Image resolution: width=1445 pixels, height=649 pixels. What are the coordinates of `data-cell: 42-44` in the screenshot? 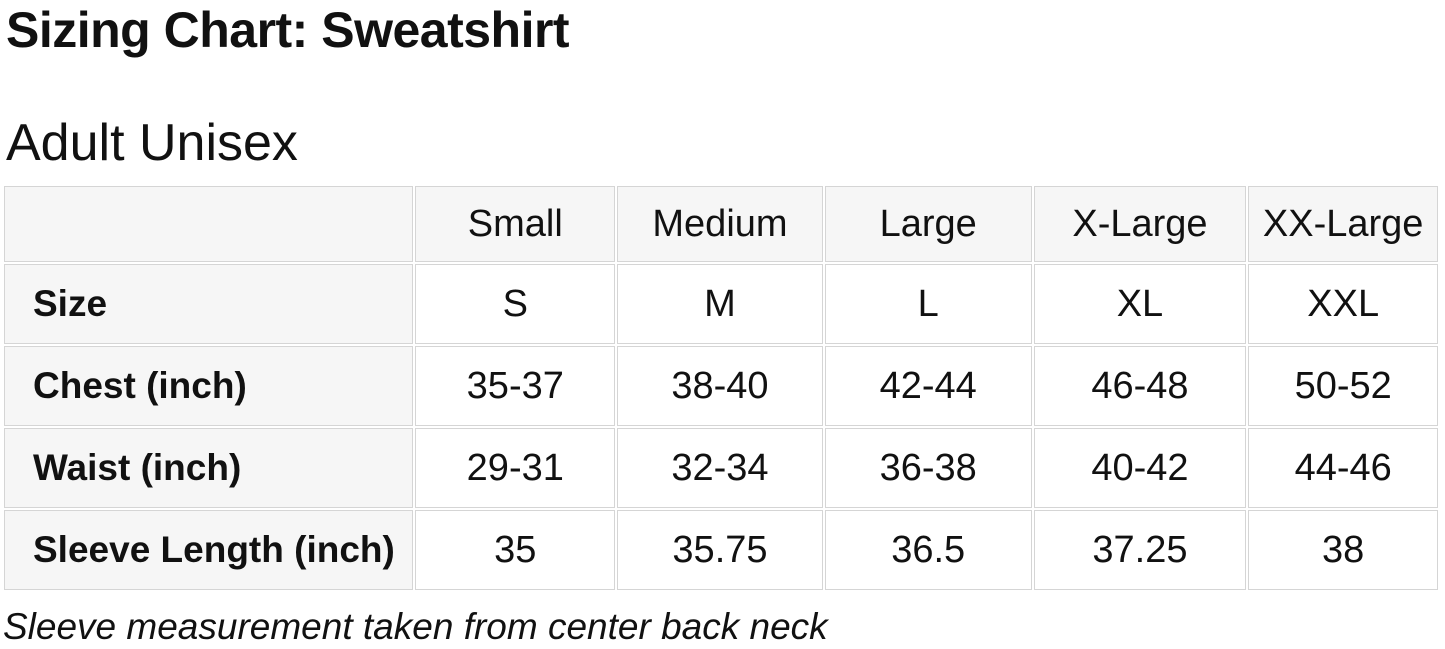 It's located at (928, 386).